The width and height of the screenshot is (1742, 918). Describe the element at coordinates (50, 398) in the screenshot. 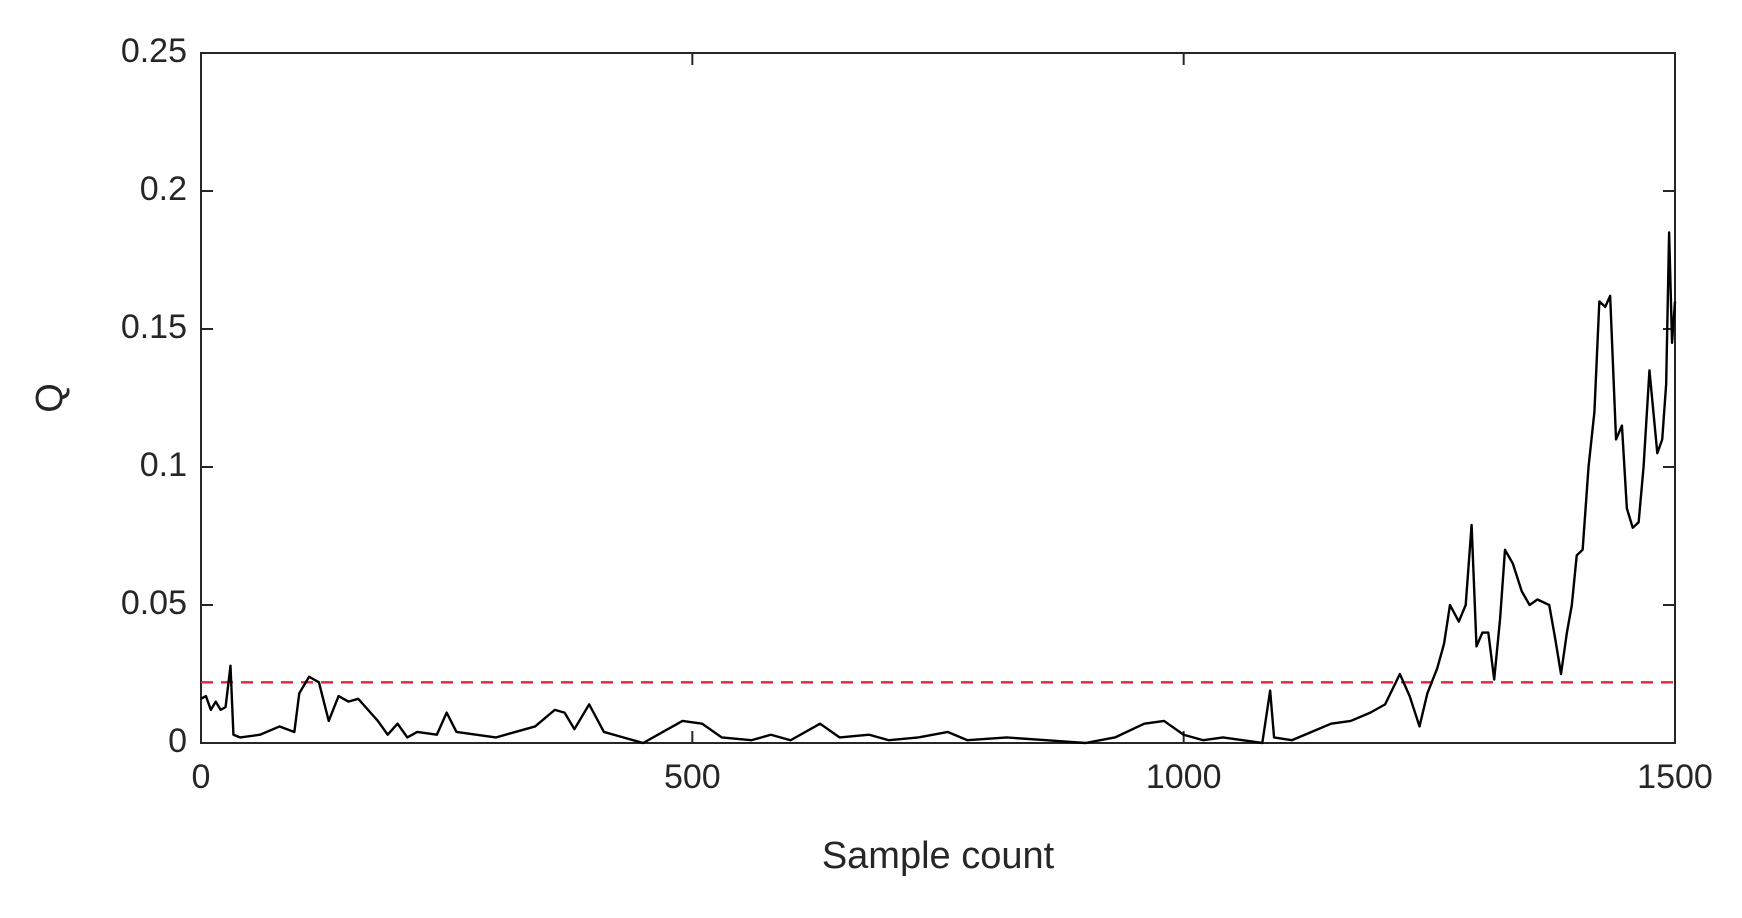

I see `y-axis-label: Q` at that location.